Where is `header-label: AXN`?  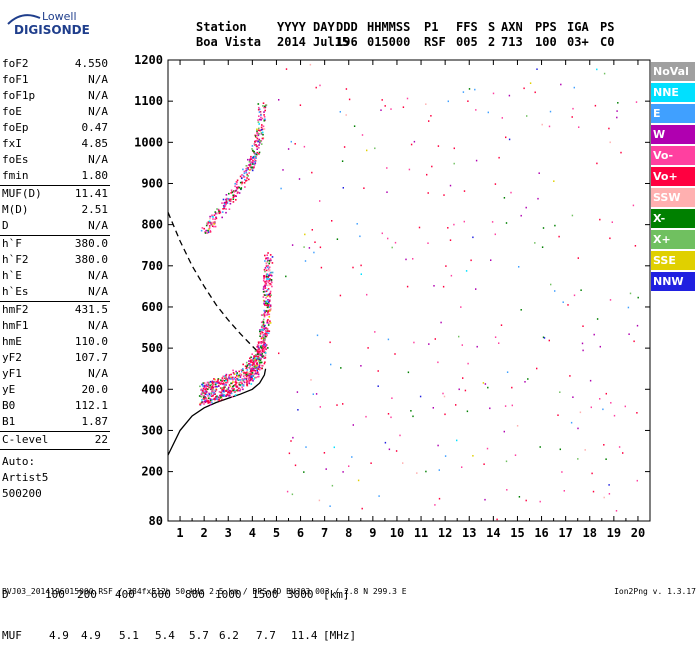 header-label: AXN is located at coordinates (512, 27).